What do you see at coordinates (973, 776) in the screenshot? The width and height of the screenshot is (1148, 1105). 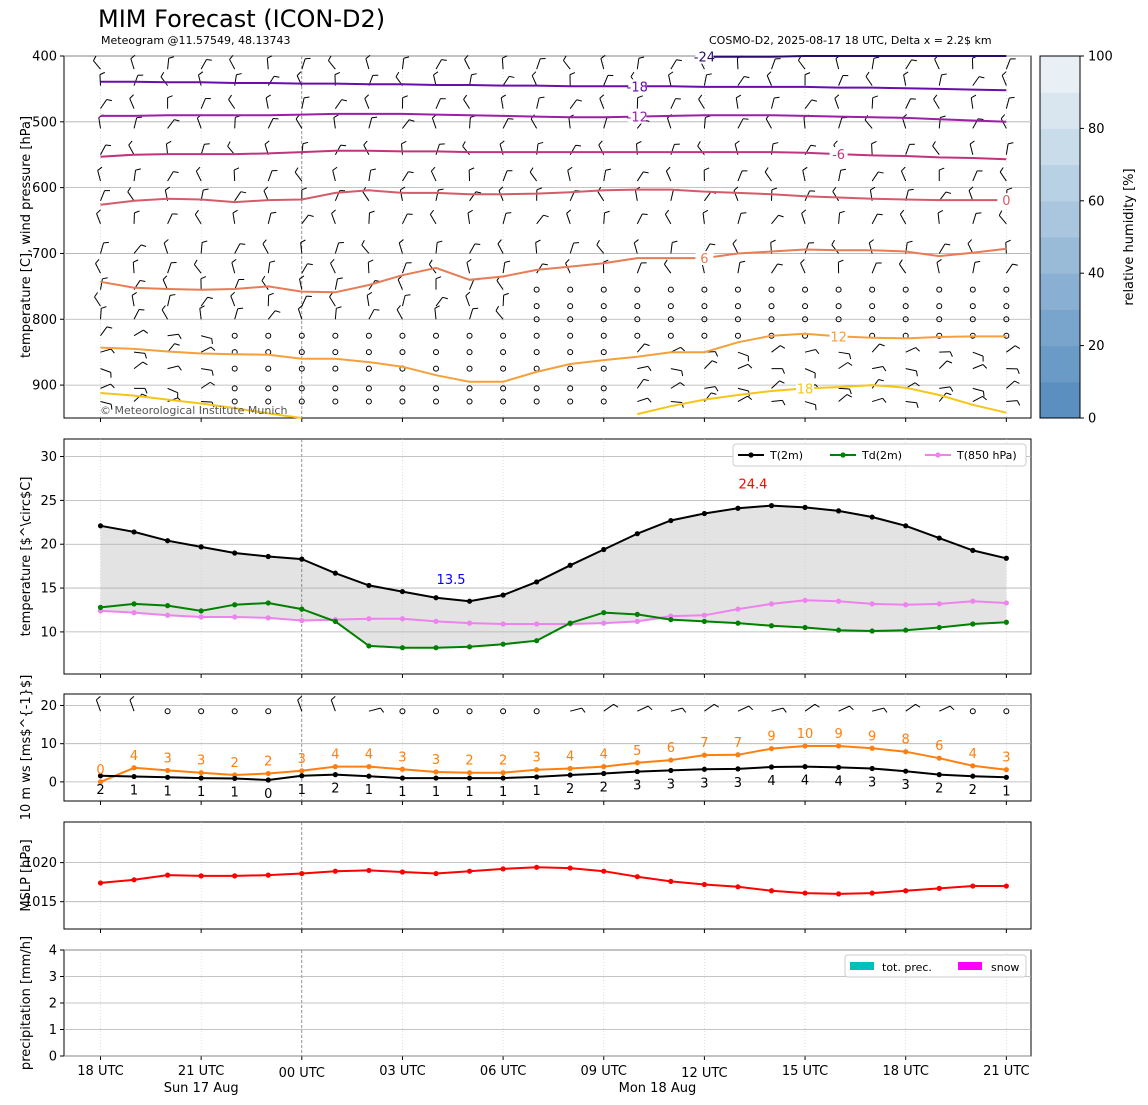 I see `mean-wind-series-point` at bounding box center [973, 776].